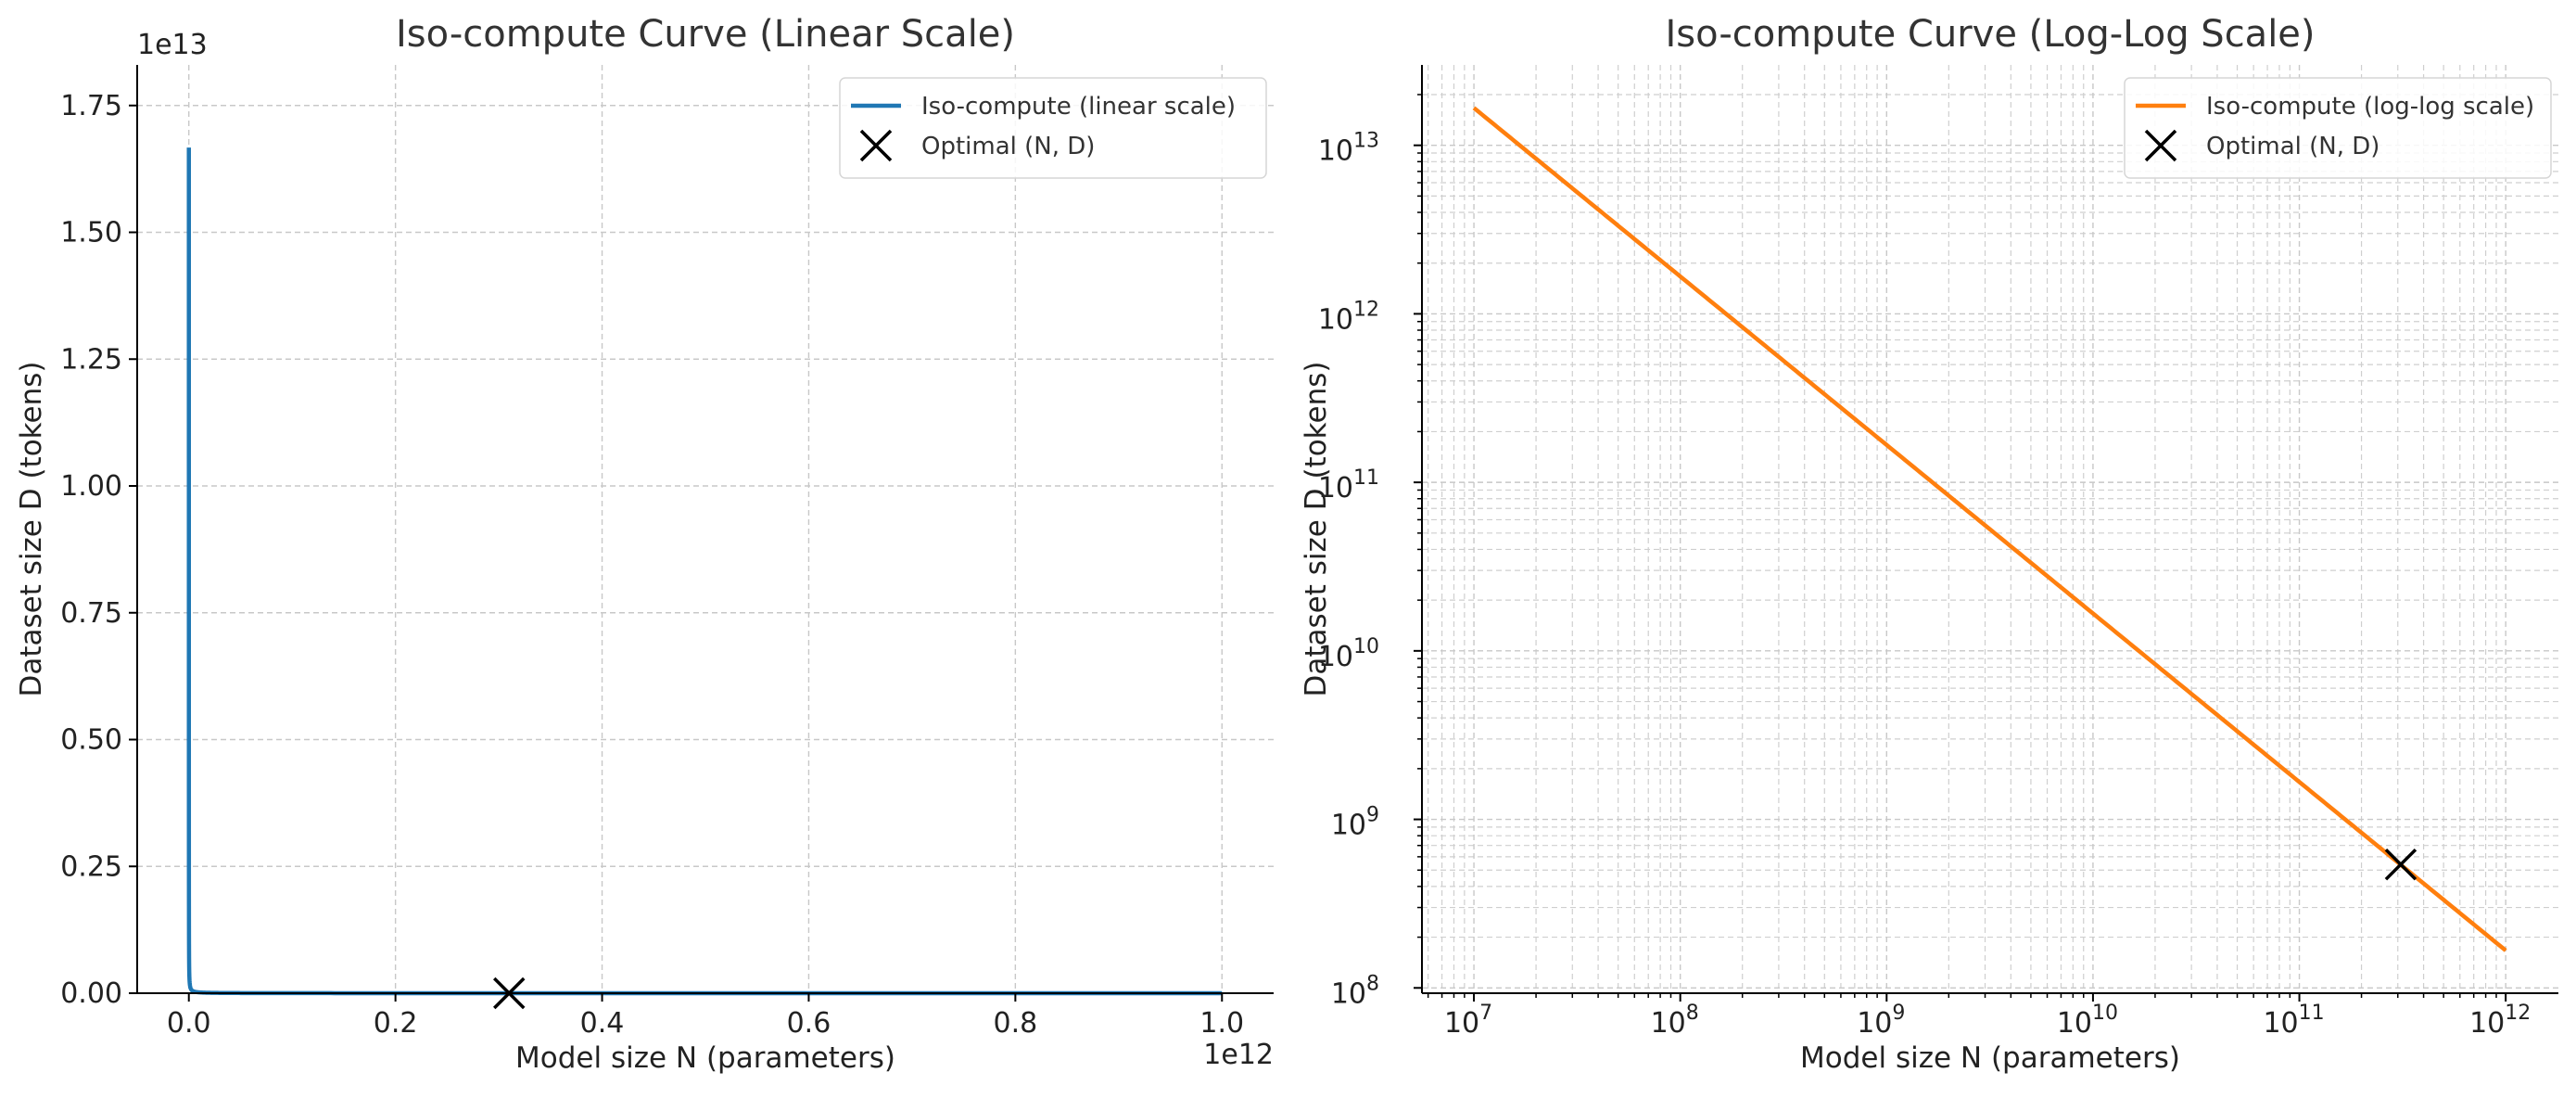 Image resolution: width=2576 pixels, height=1098 pixels. I want to click on chart-title: Iso-compute Curve (Linear Scale), so click(705, 34).